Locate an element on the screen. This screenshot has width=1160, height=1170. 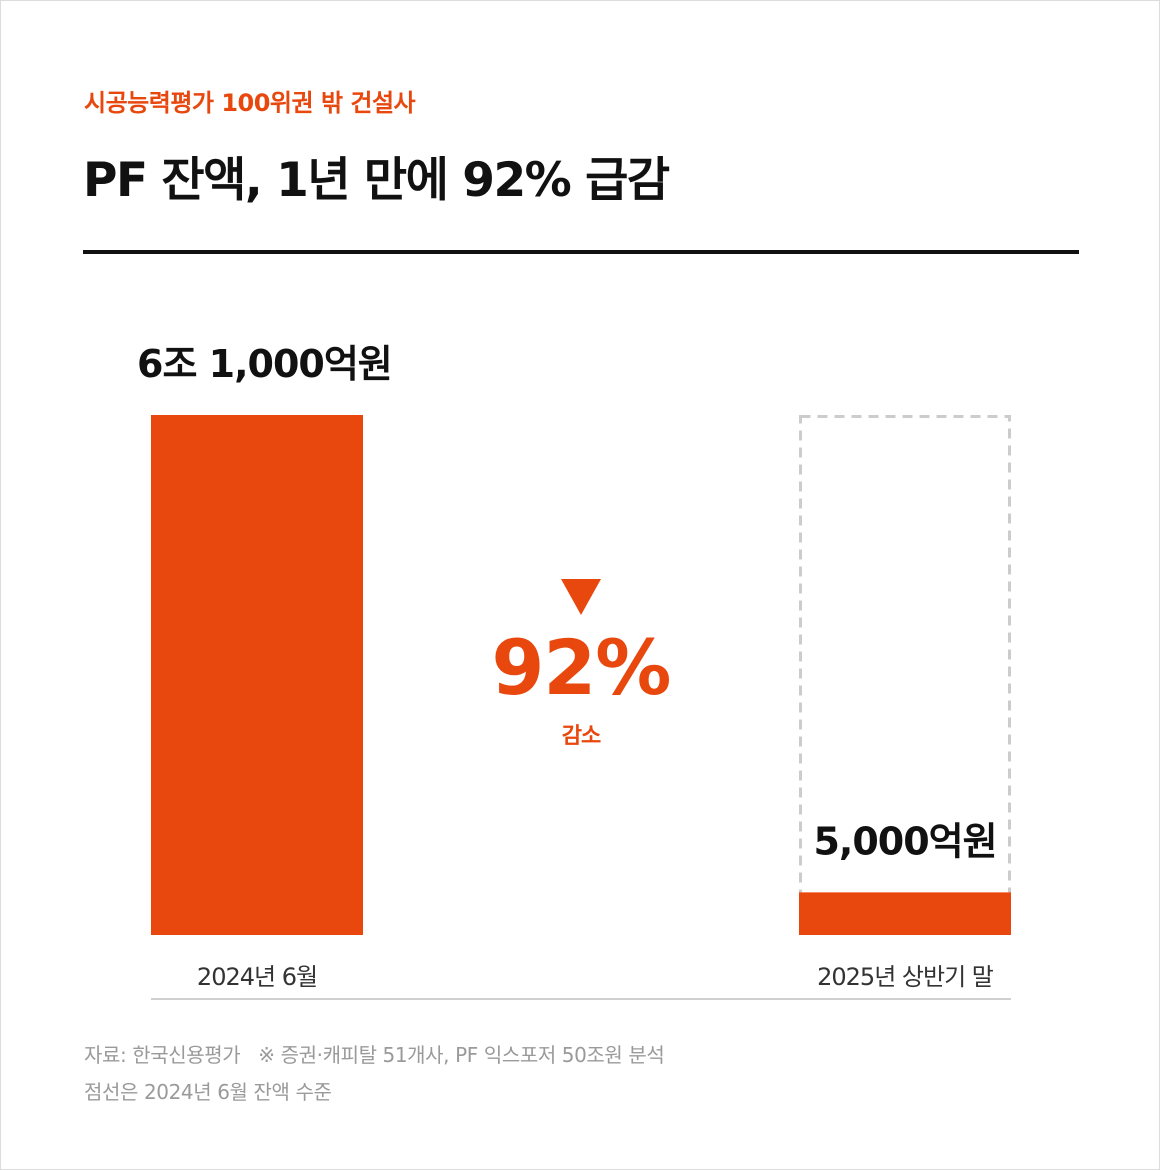
category-label-1: 2024년 6월 is located at coordinates (257, 977).